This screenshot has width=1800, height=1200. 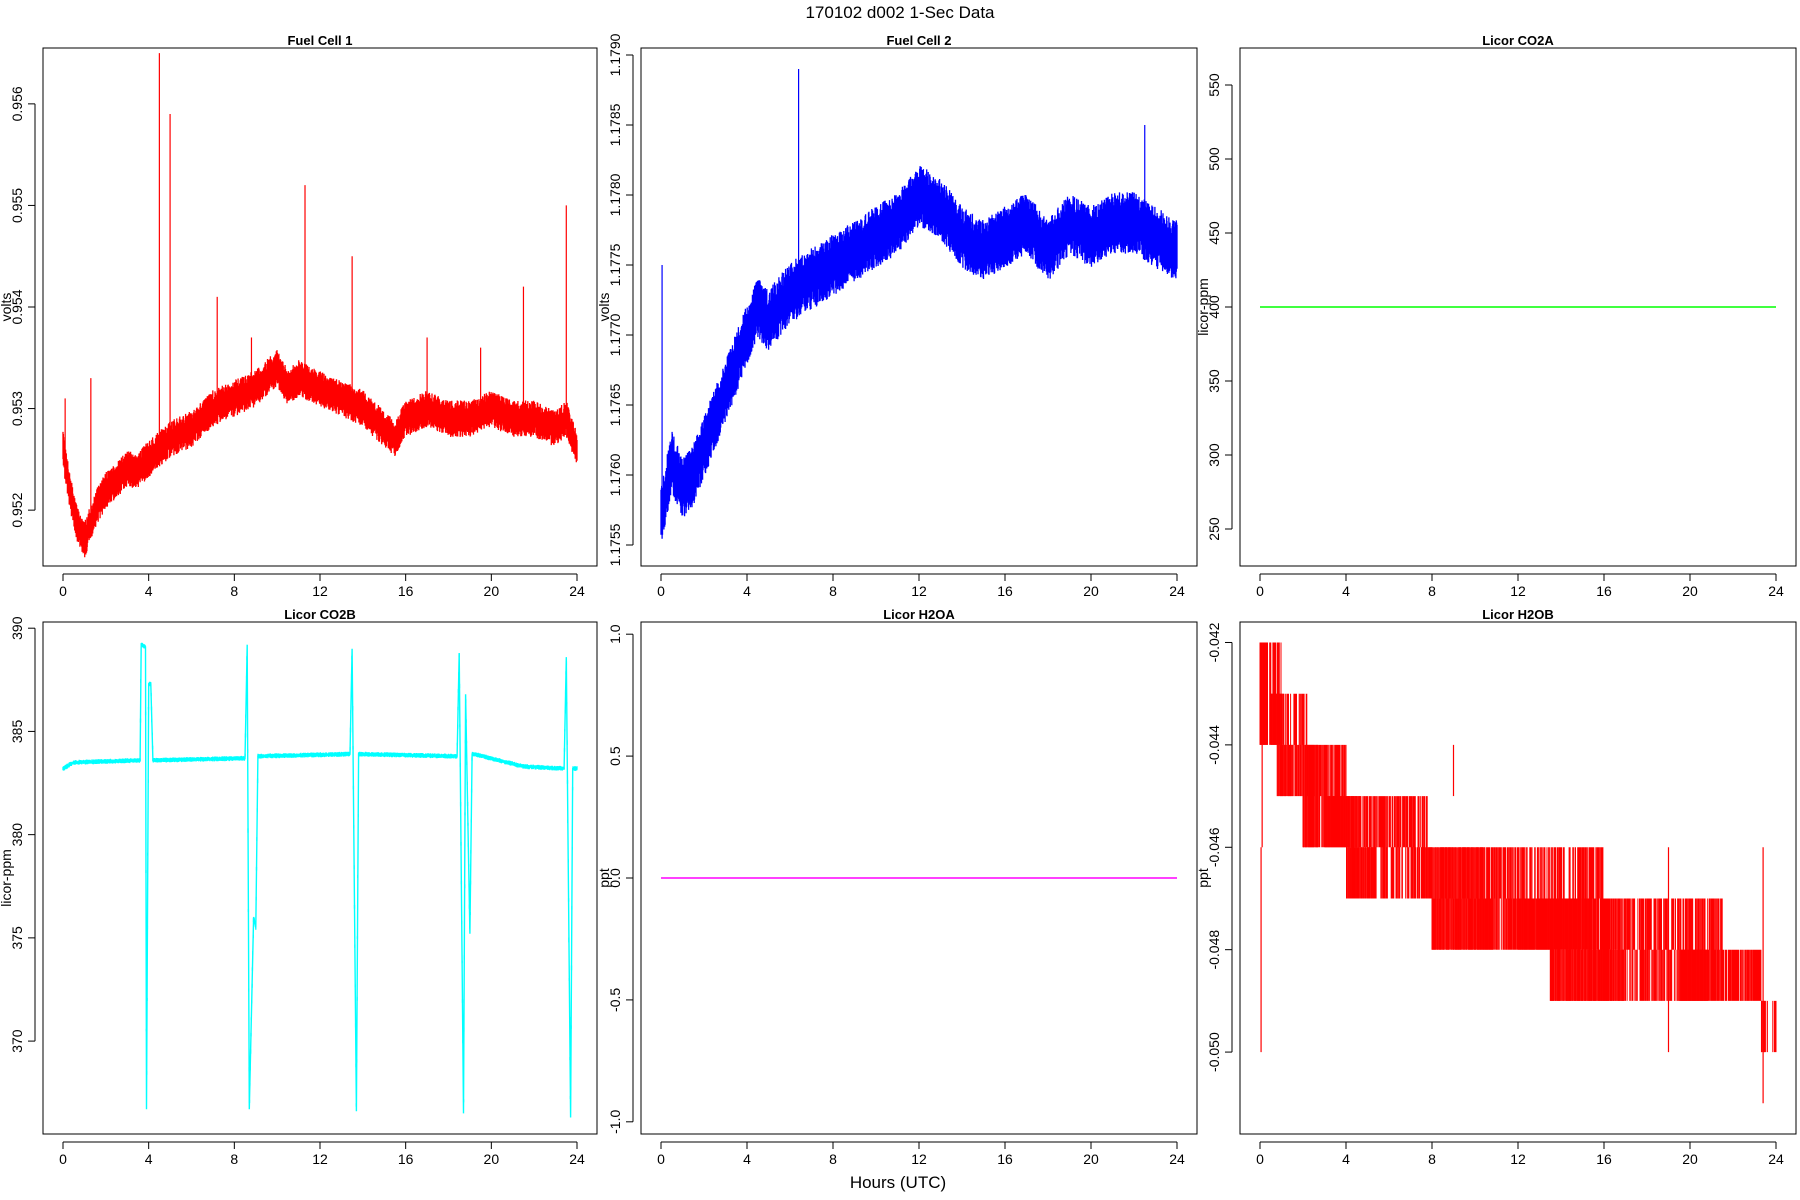 I want to click on y-tick-label: -0.050, so click(x=1214, y=1052).